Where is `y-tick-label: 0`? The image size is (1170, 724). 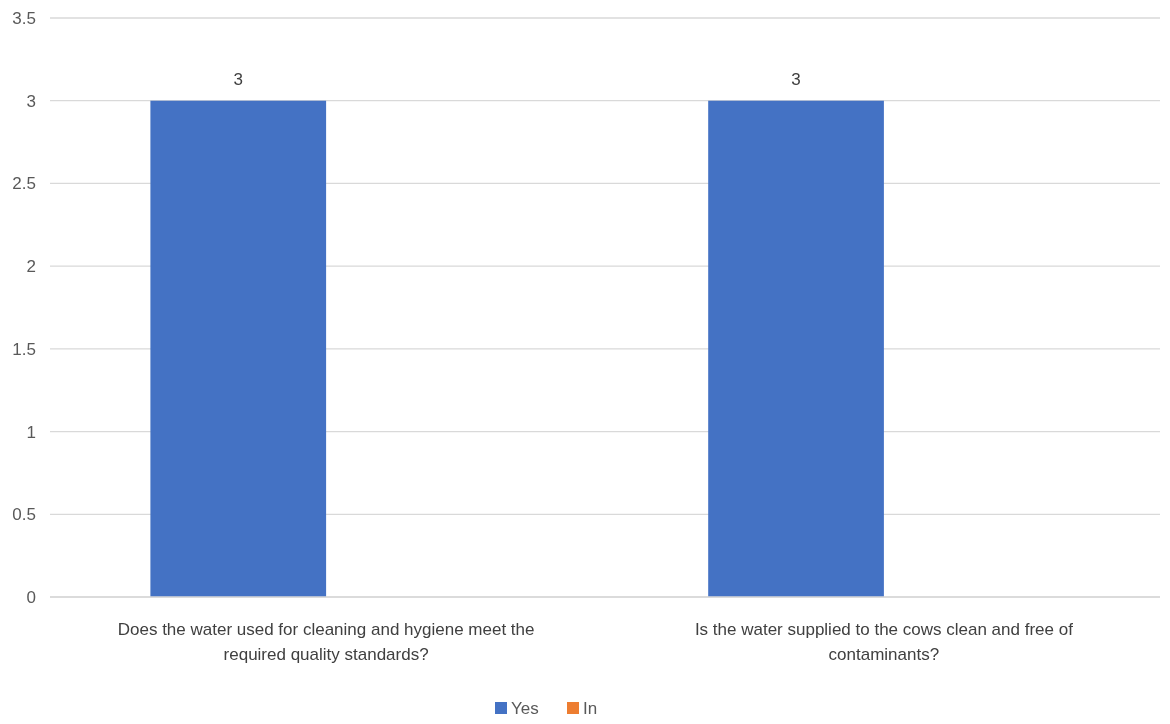 y-tick-label: 0 is located at coordinates (31, 597).